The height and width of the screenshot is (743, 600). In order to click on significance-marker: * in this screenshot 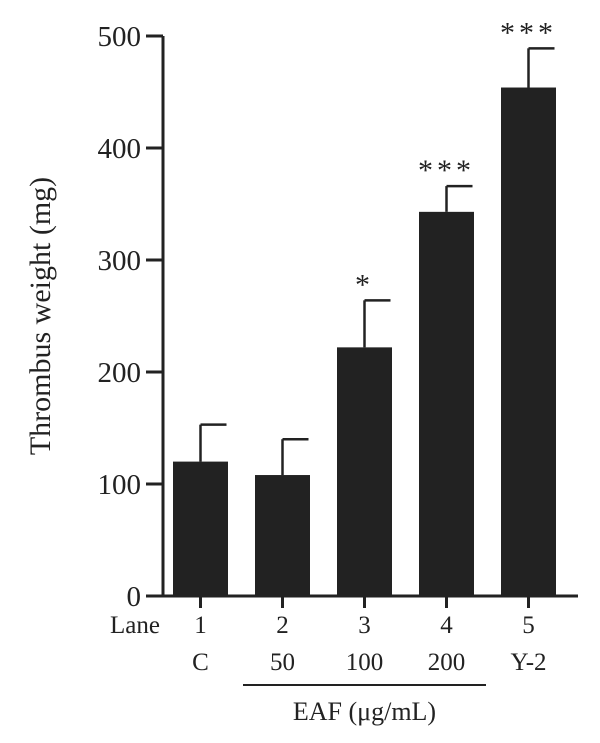, I will do `click(364, 284)`.